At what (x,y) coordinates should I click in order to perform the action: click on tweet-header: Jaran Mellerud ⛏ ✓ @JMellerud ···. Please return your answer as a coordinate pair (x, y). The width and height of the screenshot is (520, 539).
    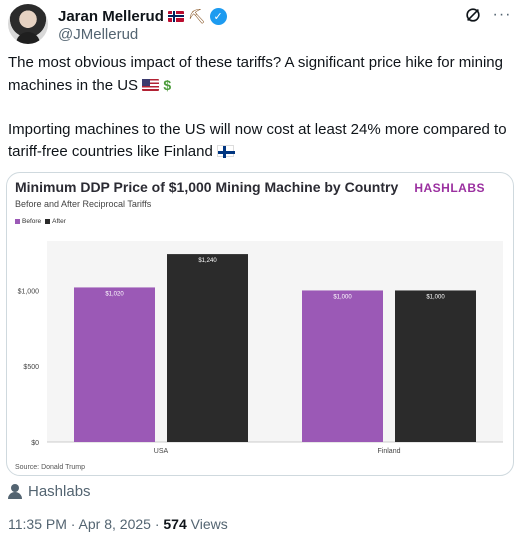
    Looking at the image, I should click on (260, 24).